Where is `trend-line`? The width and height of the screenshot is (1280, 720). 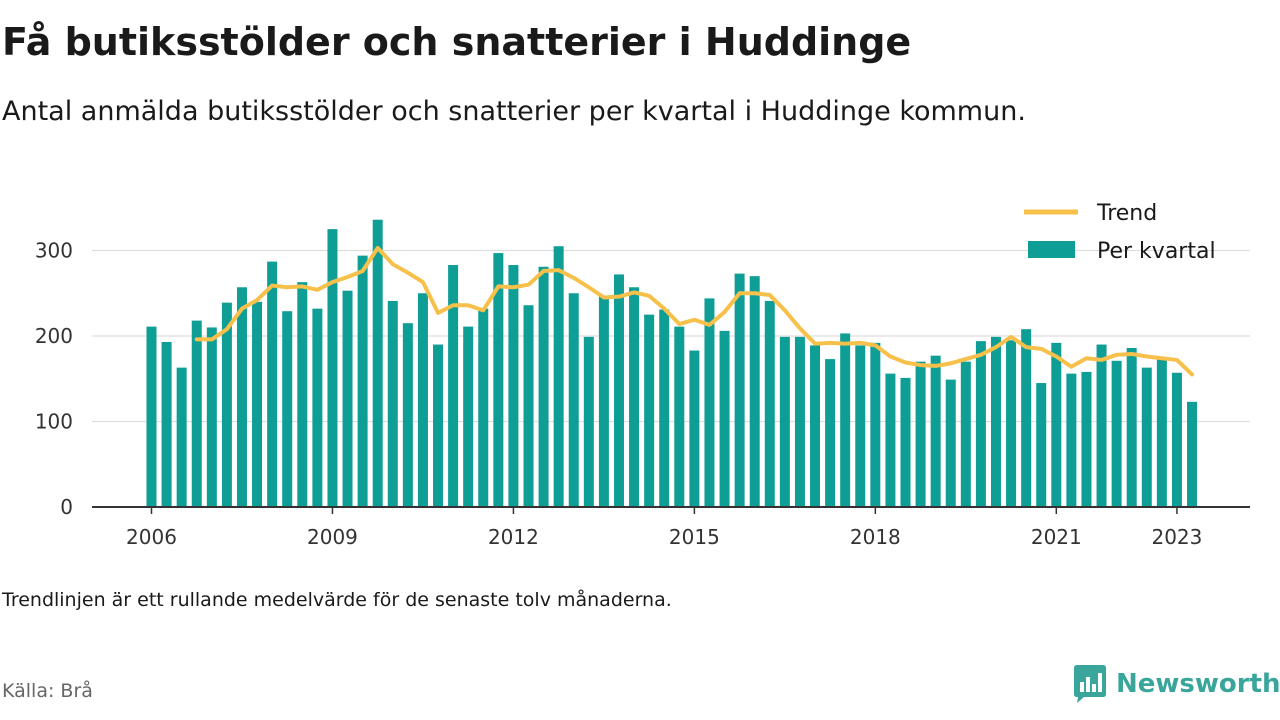 trend-line is located at coordinates (694, 311).